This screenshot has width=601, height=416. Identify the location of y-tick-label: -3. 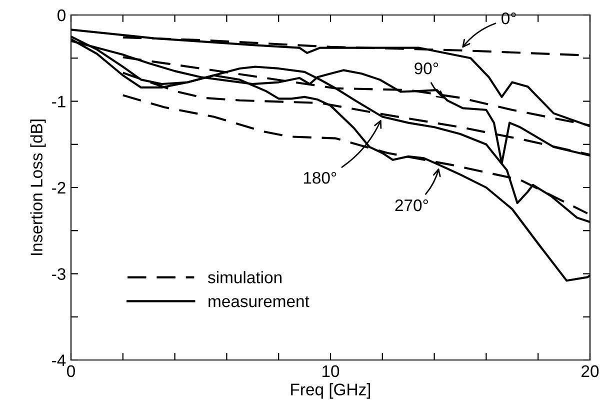
(59, 274).